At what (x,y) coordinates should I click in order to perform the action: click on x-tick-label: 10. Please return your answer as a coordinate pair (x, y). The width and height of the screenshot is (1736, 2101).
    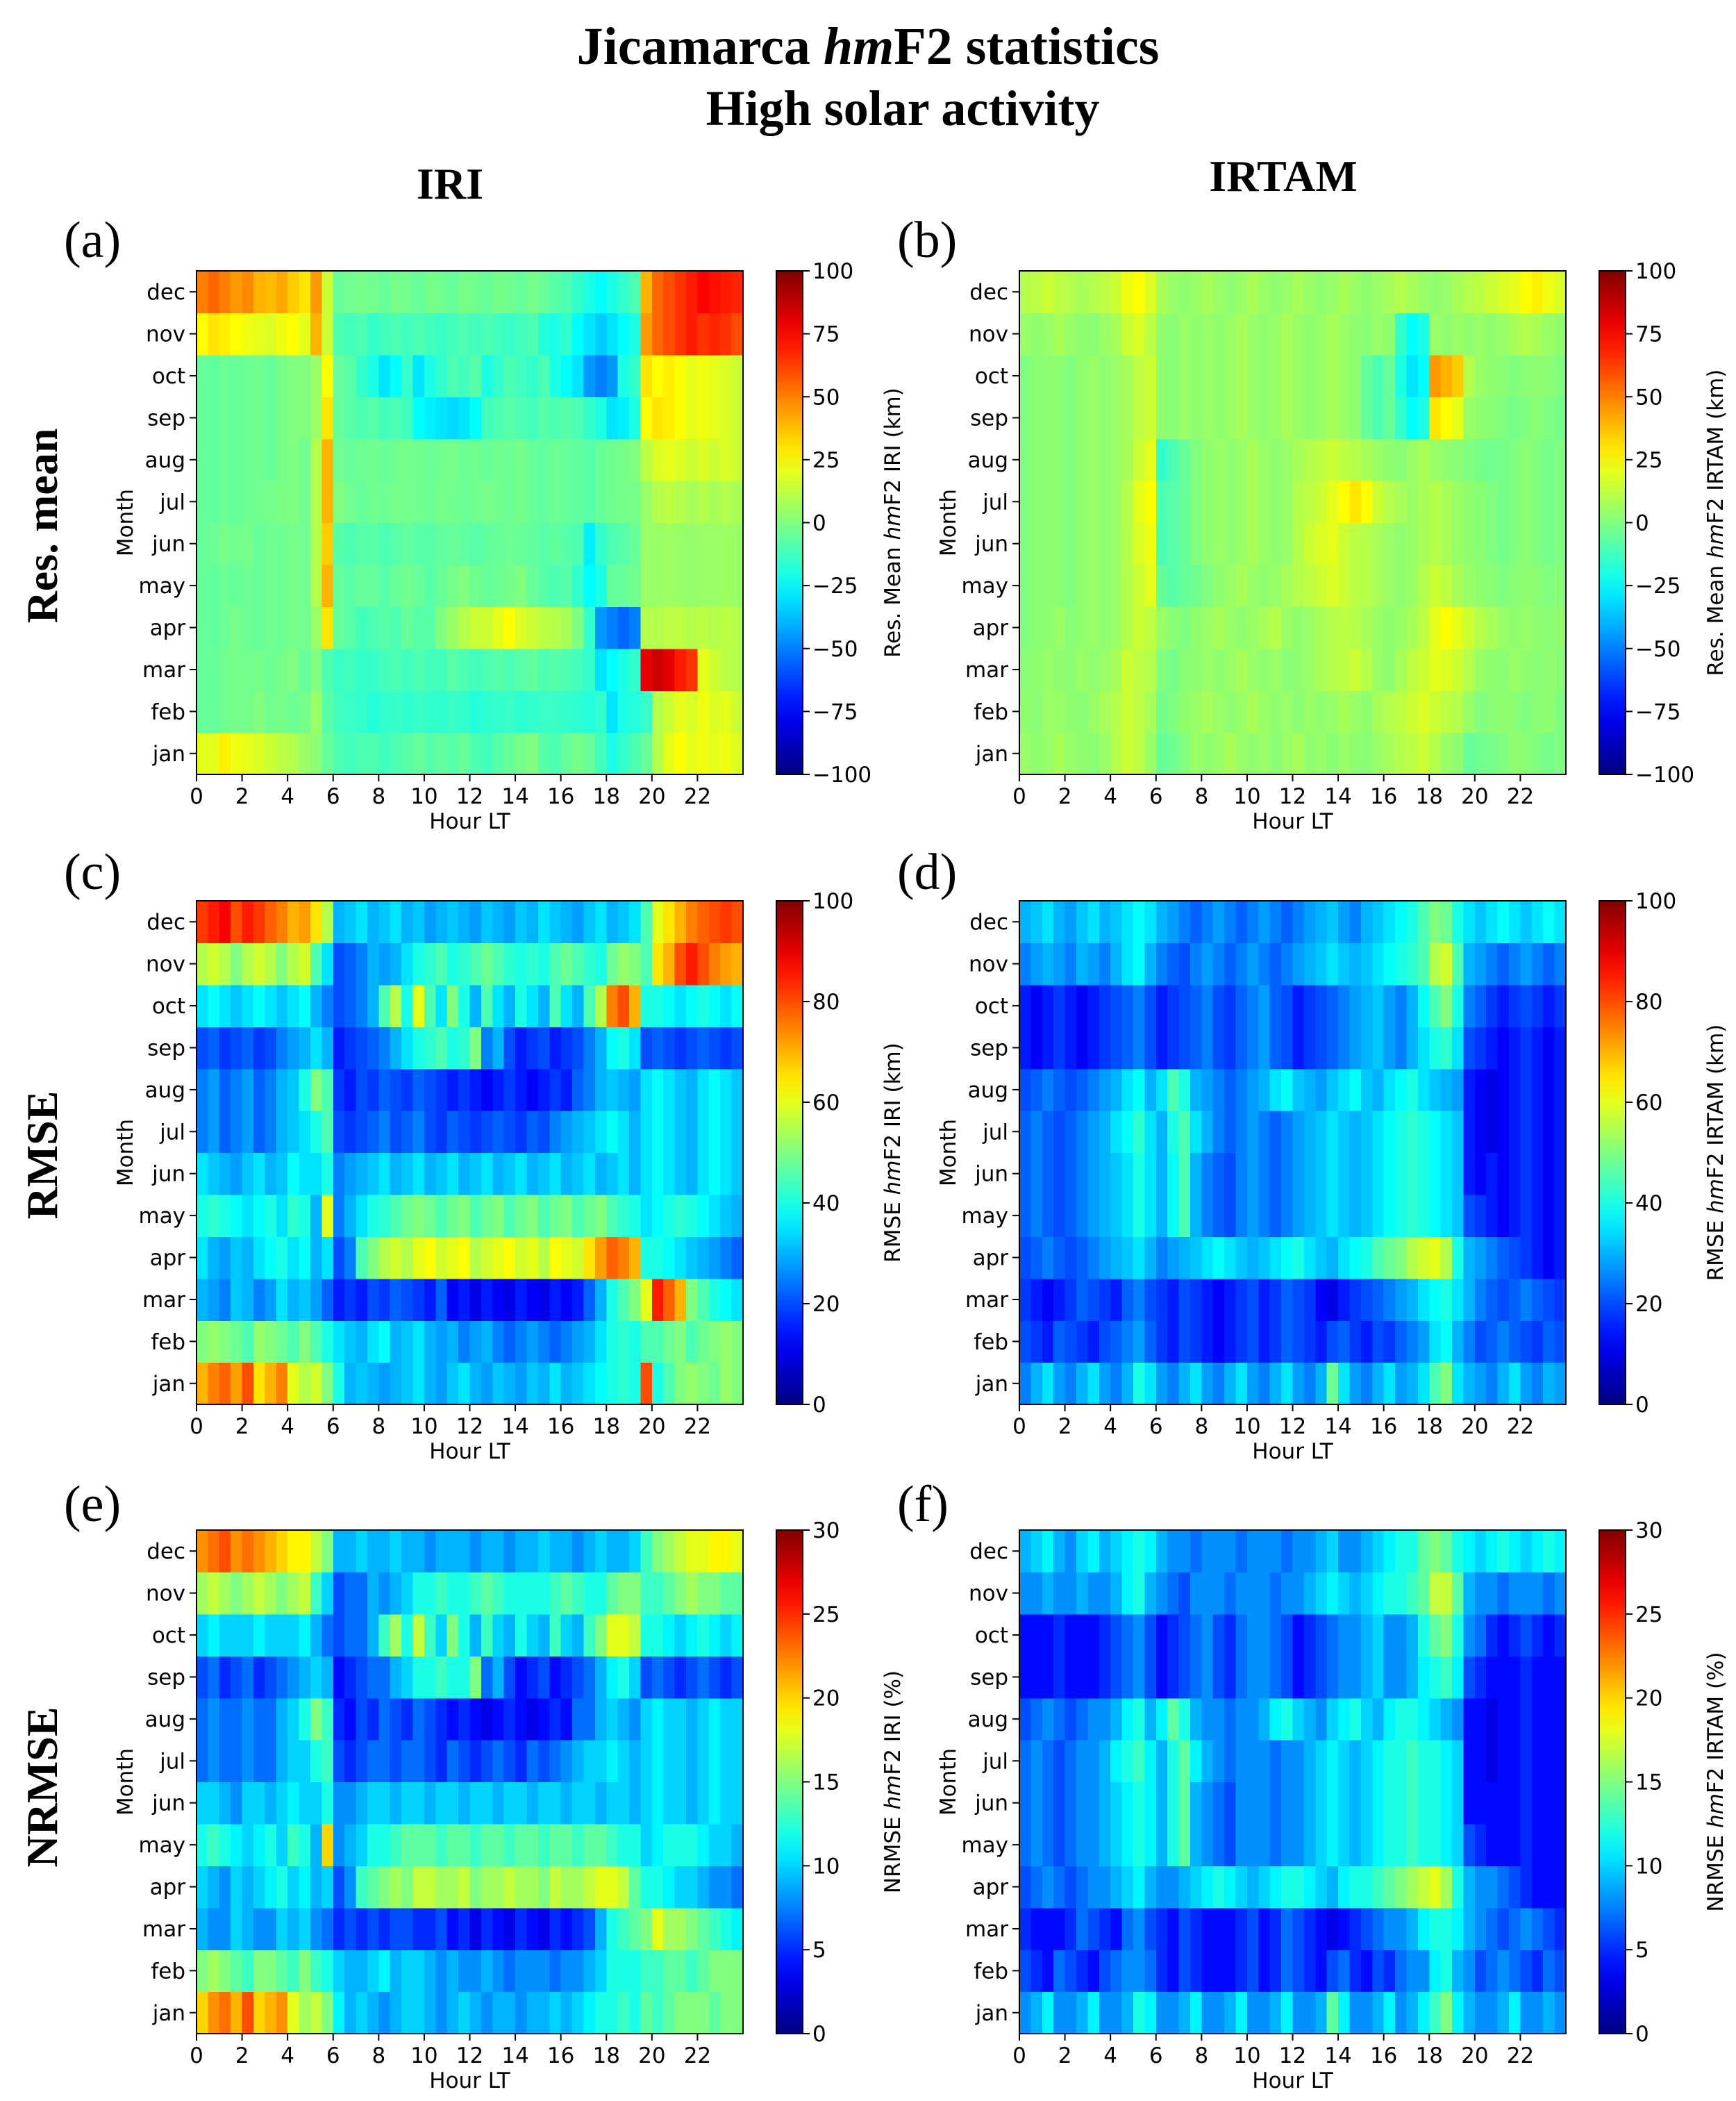
    Looking at the image, I should click on (1246, 2055).